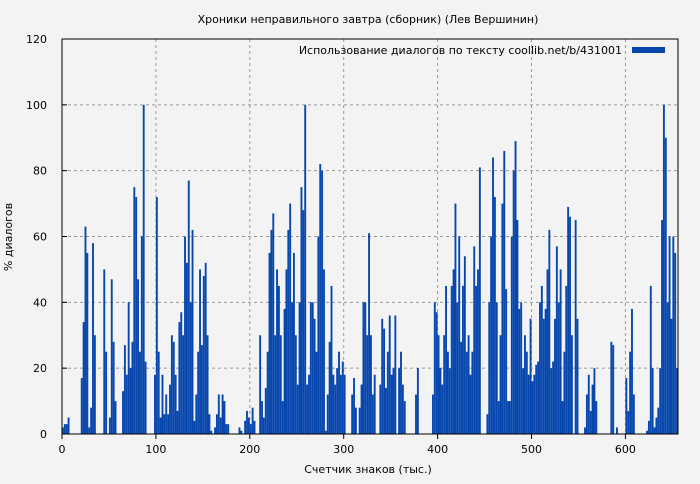  Describe the element at coordinates (36, 39) in the screenshot. I see `y-tick-label: 120` at that location.